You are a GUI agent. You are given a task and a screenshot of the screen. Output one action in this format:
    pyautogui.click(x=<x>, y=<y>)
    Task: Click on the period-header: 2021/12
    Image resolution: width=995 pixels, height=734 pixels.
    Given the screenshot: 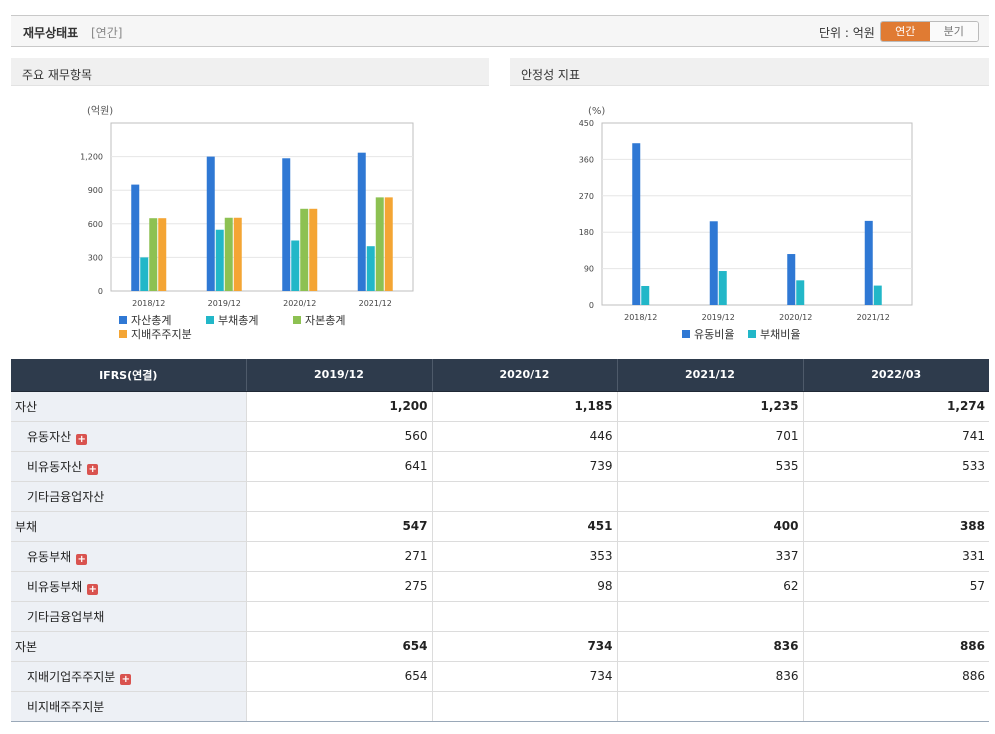 What is the action you would take?
    pyautogui.click(x=709, y=375)
    